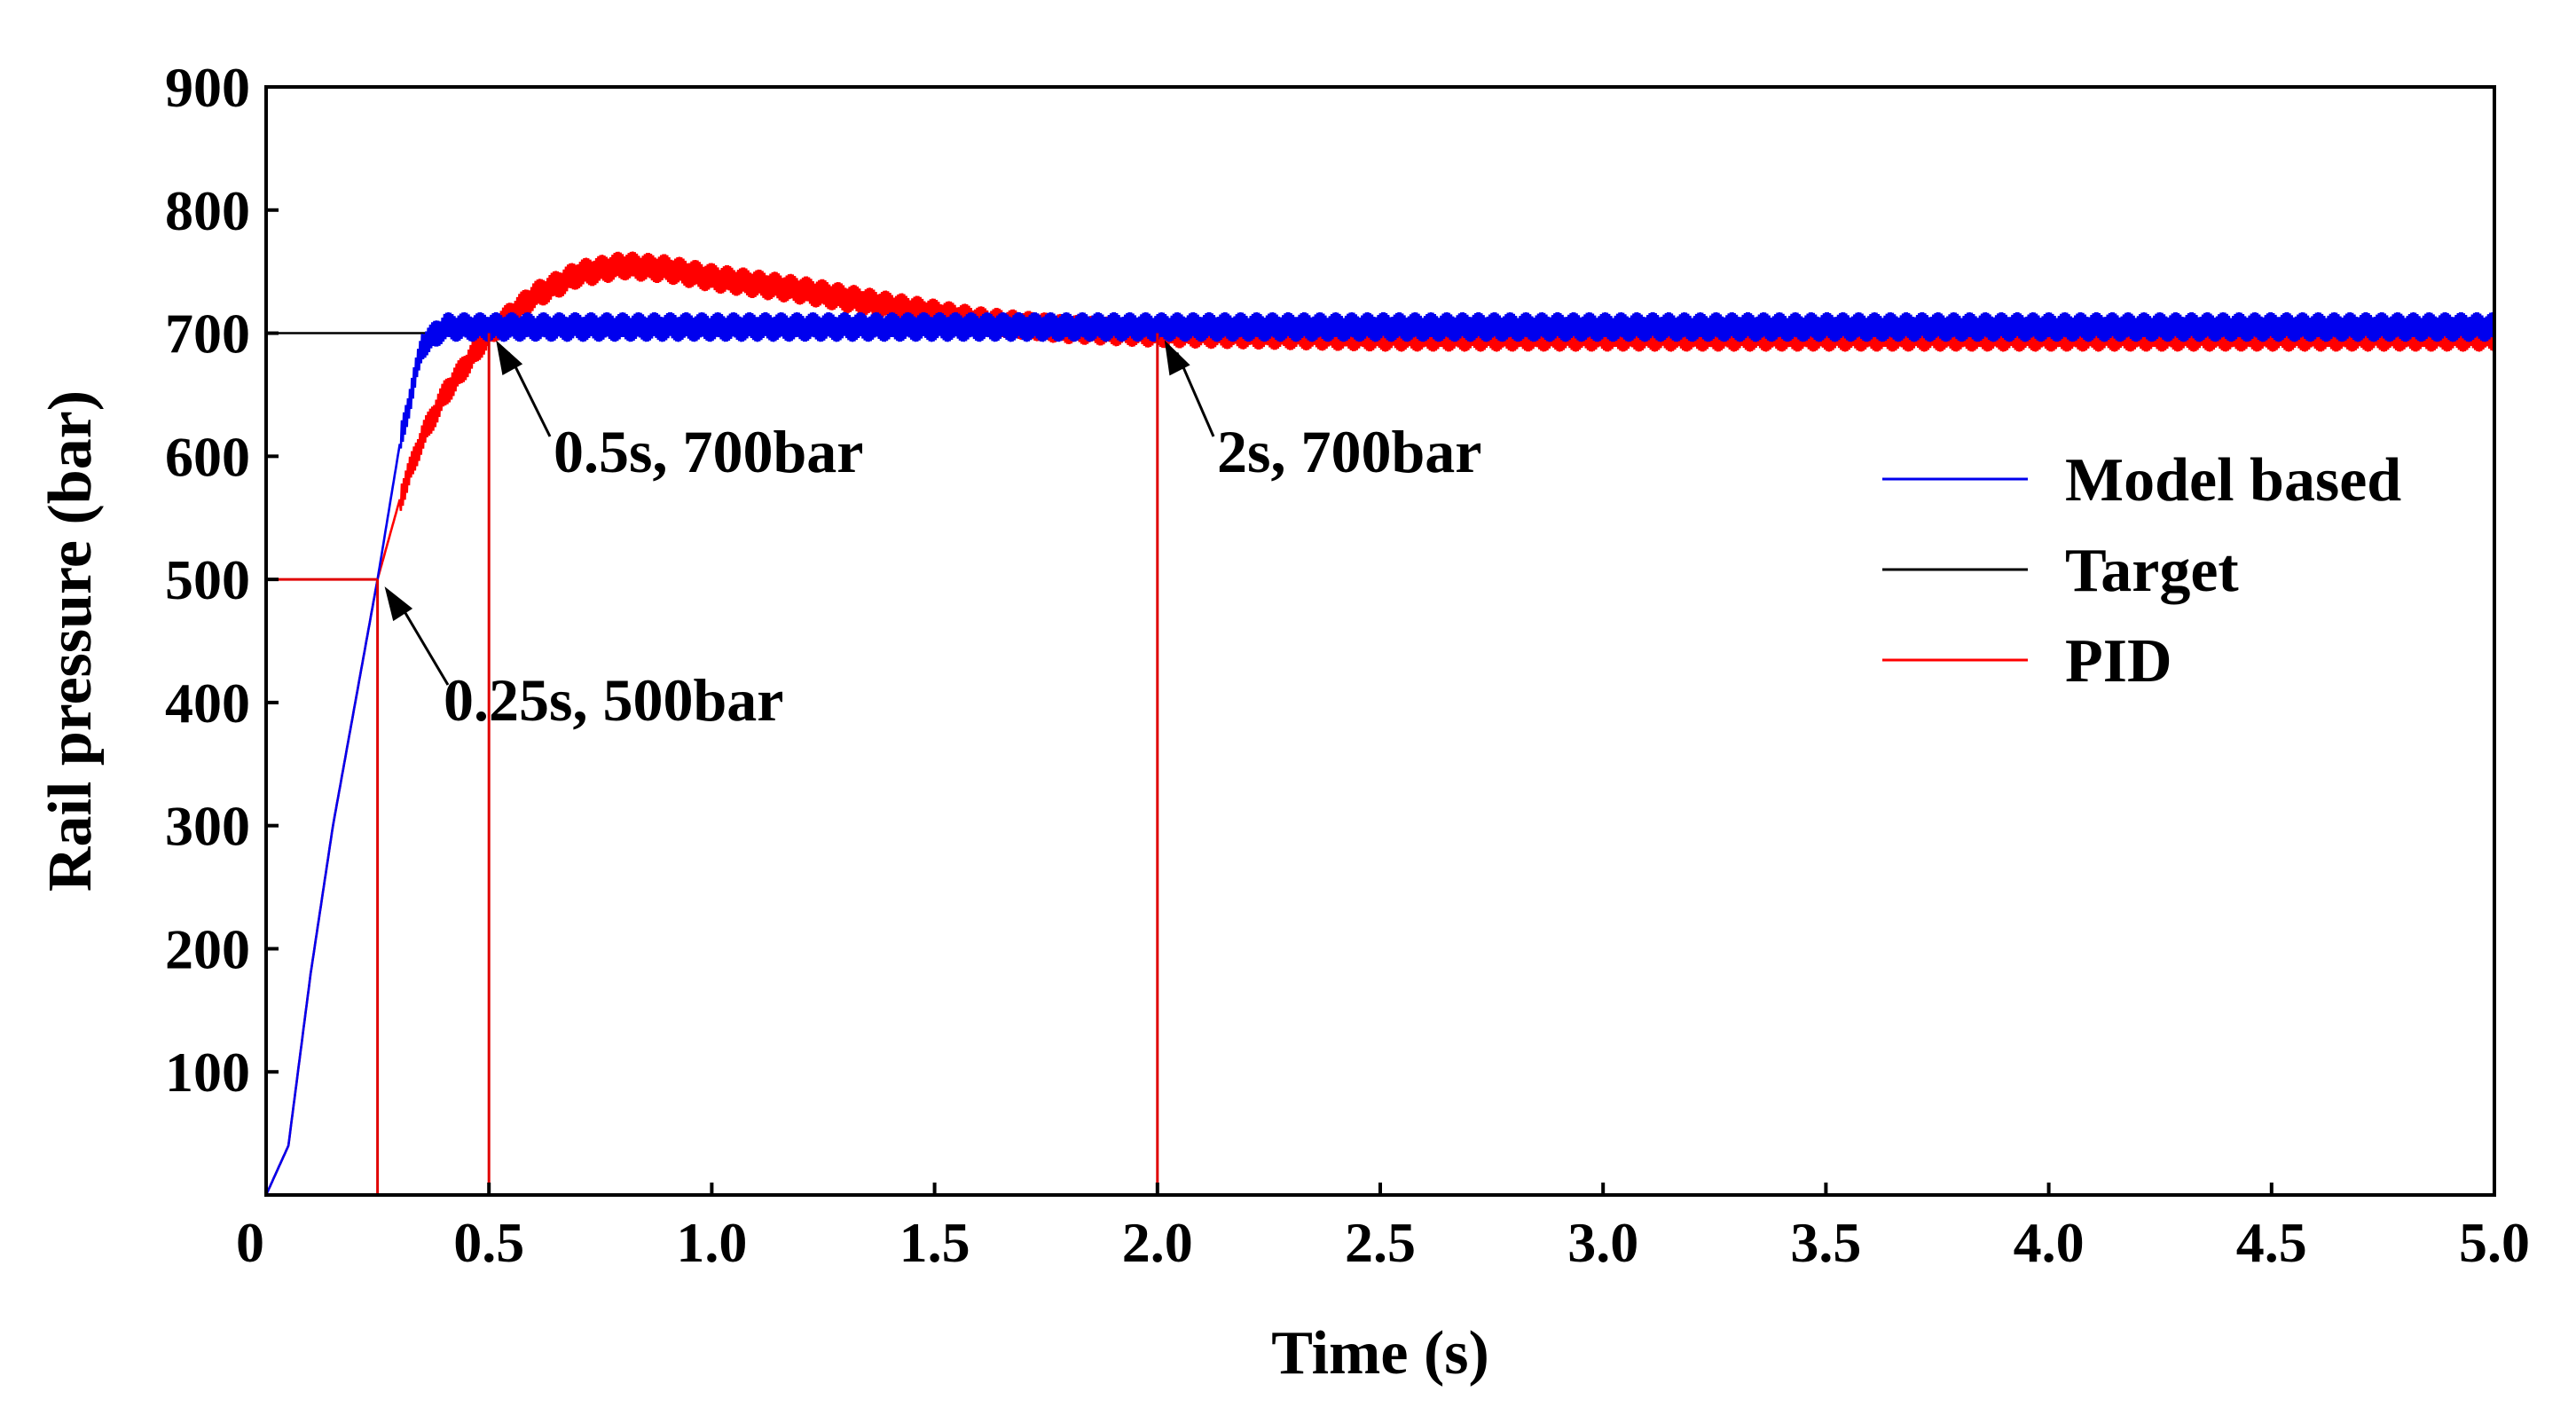  What do you see at coordinates (934, 1242) in the screenshot?
I see `x-tick-label-3: 1.5` at bounding box center [934, 1242].